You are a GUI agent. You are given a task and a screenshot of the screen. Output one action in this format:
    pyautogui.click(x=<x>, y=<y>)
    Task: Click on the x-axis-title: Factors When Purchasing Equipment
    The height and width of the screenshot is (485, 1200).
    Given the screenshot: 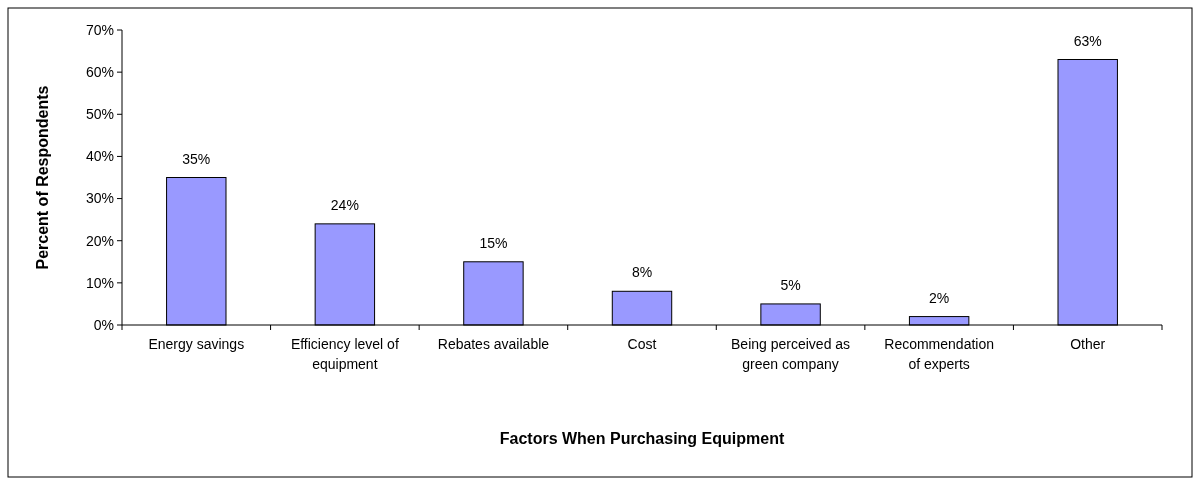 What is the action you would take?
    pyautogui.click(x=642, y=438)
    